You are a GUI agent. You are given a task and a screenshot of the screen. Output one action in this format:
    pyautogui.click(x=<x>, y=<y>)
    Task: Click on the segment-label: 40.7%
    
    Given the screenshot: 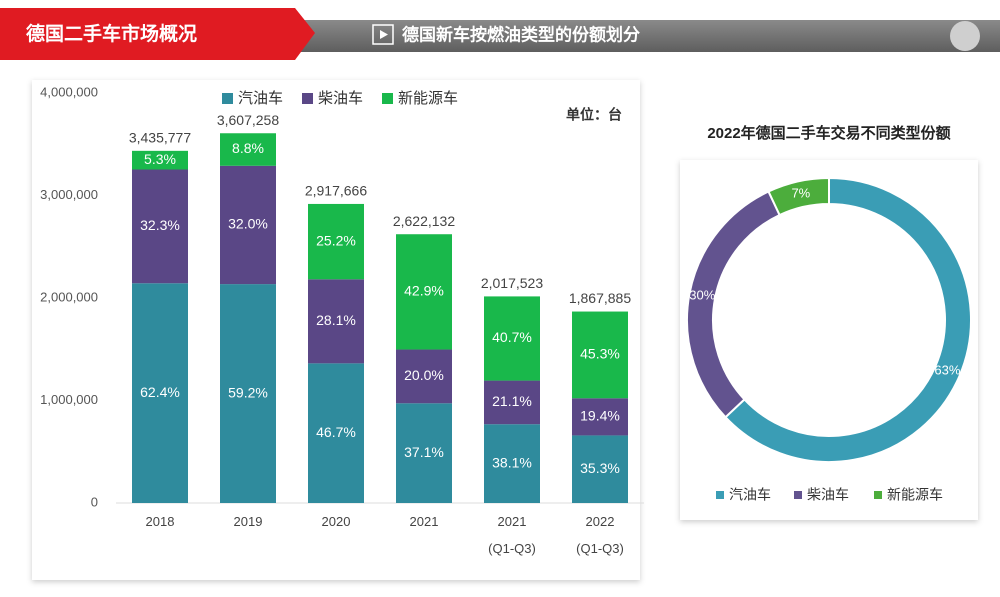 What is the action you would take?
    pyautogui.click(x=512, y=337)
    